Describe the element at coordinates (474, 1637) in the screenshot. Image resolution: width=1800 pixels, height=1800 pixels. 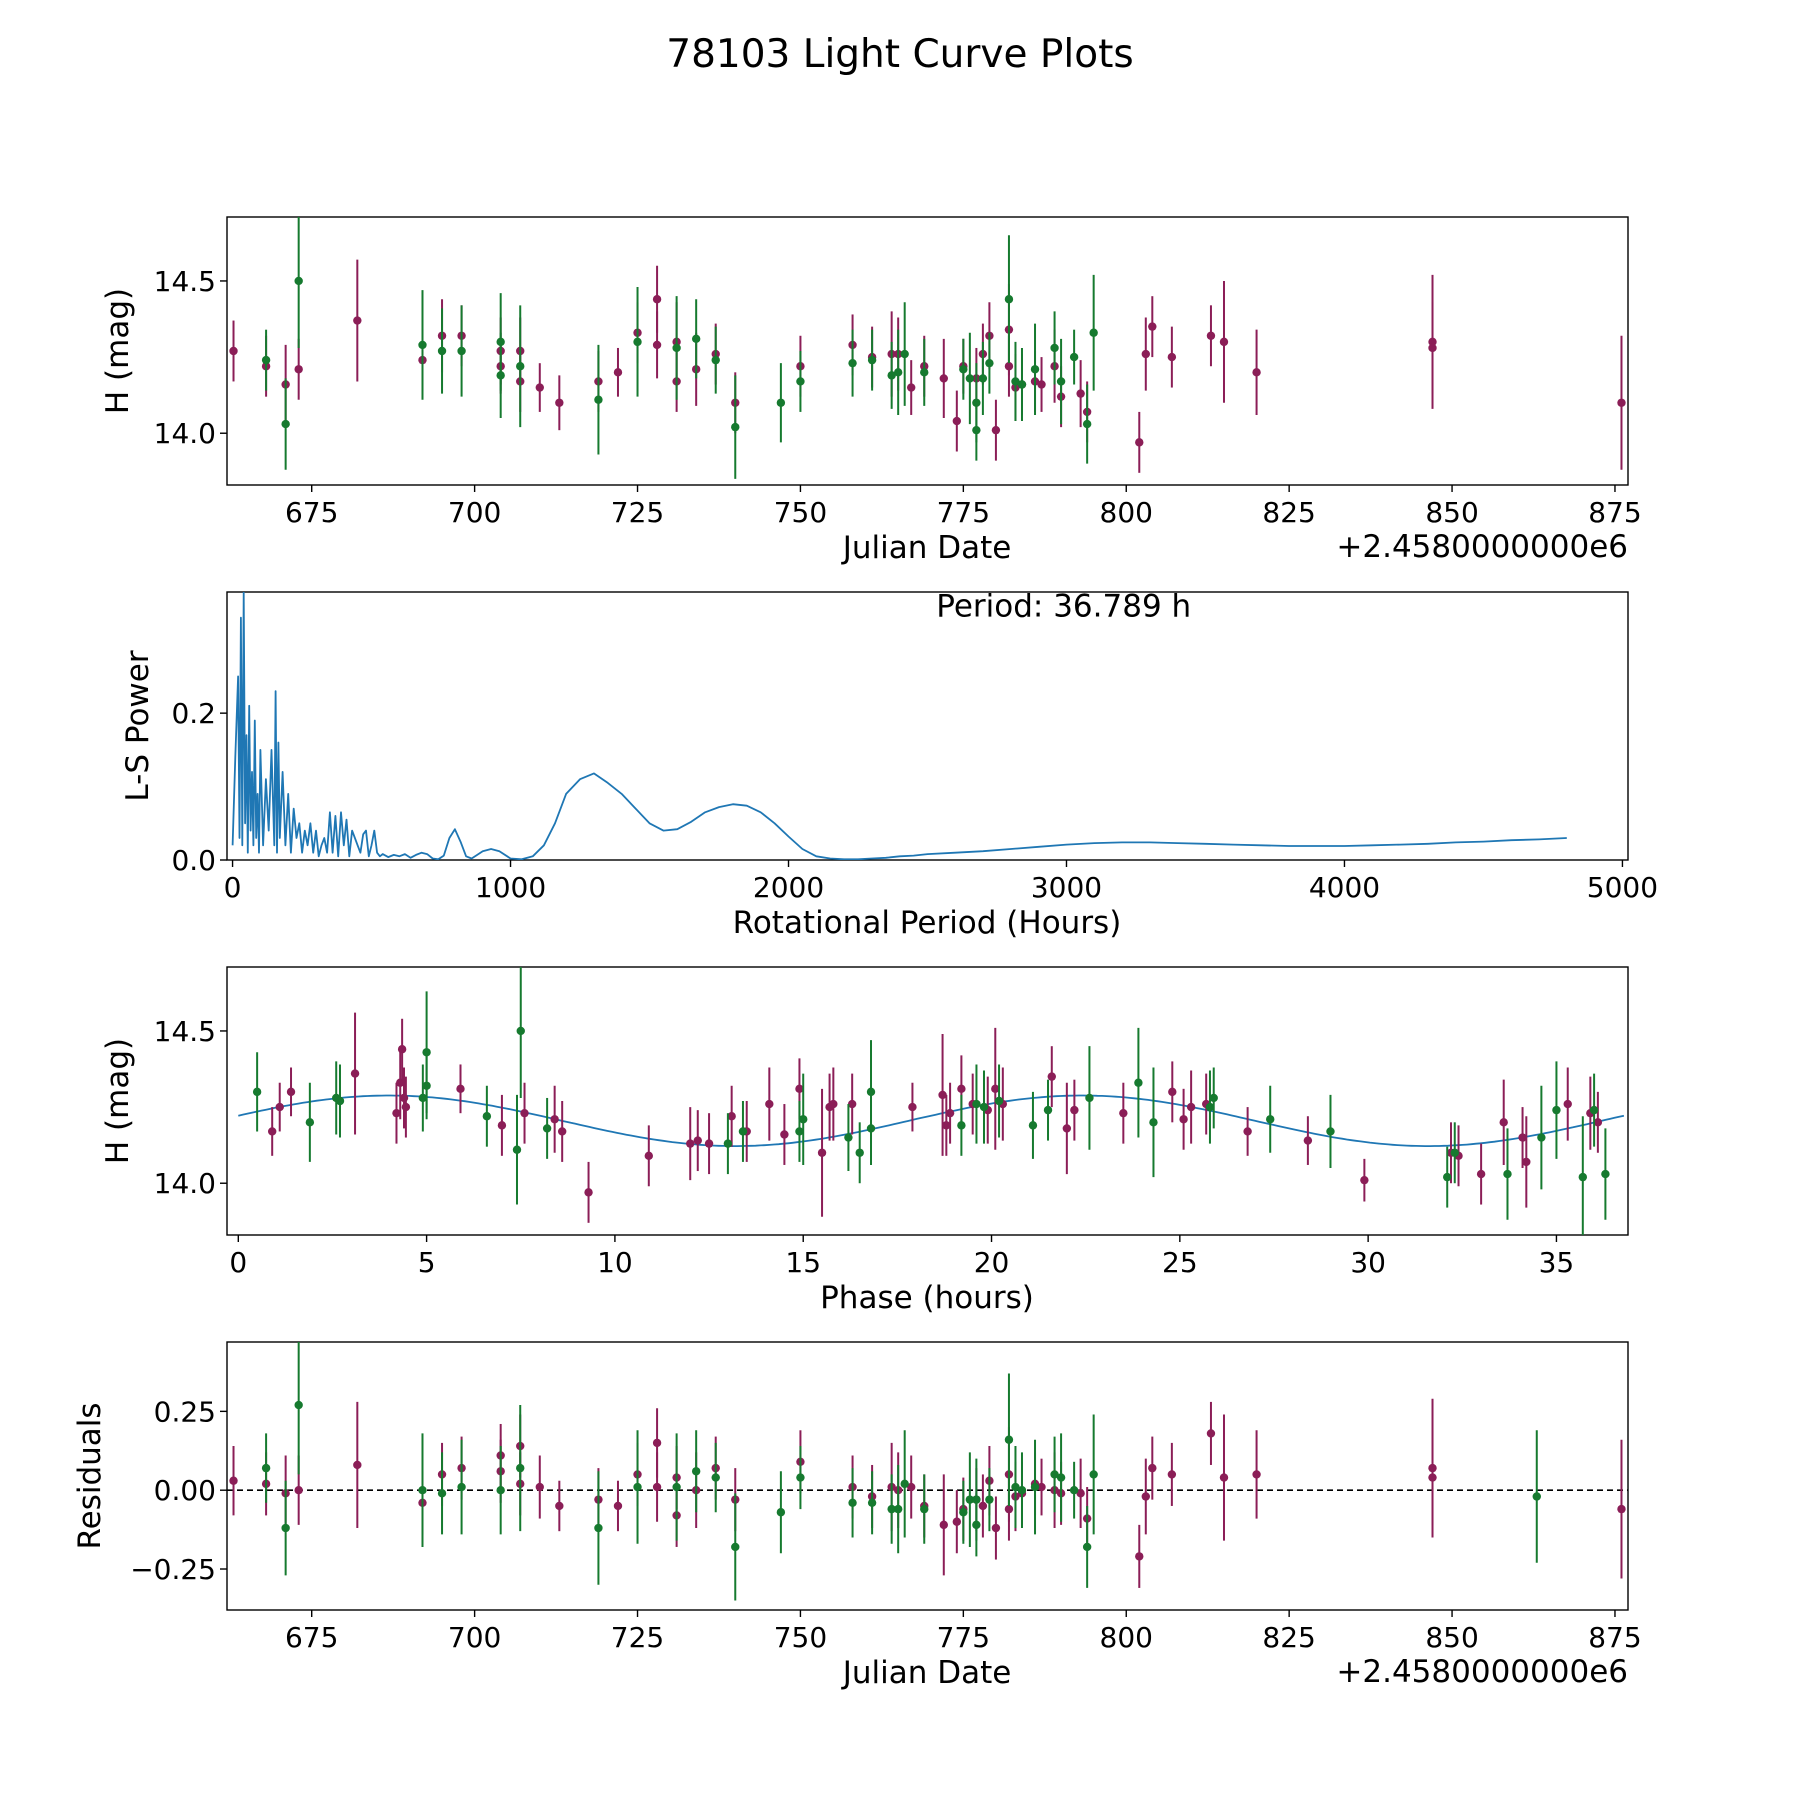
I see `residuals-xtick-label: 700` at that location.